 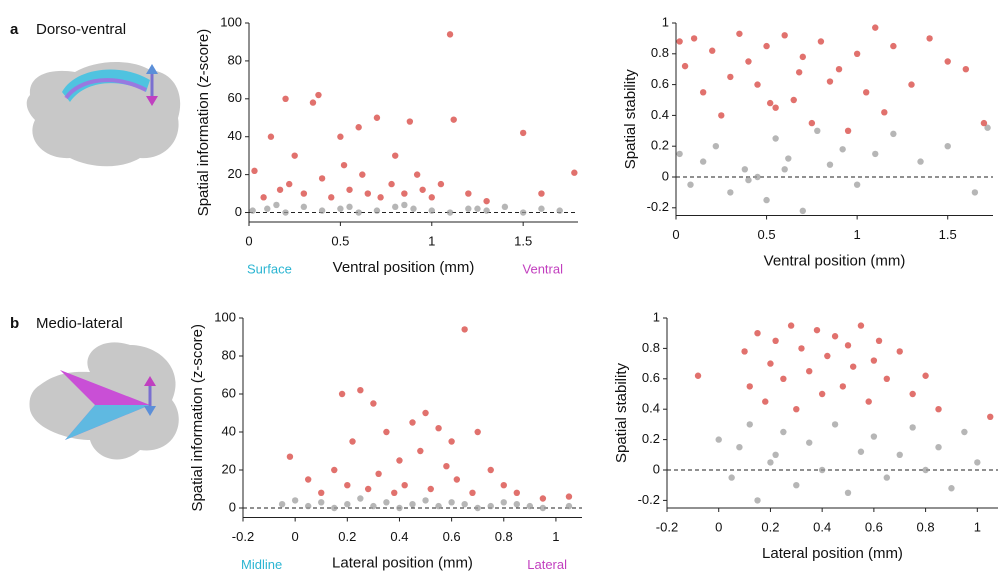 I want to click on x-tick-label: 0.5, so click(x=767, y=234).